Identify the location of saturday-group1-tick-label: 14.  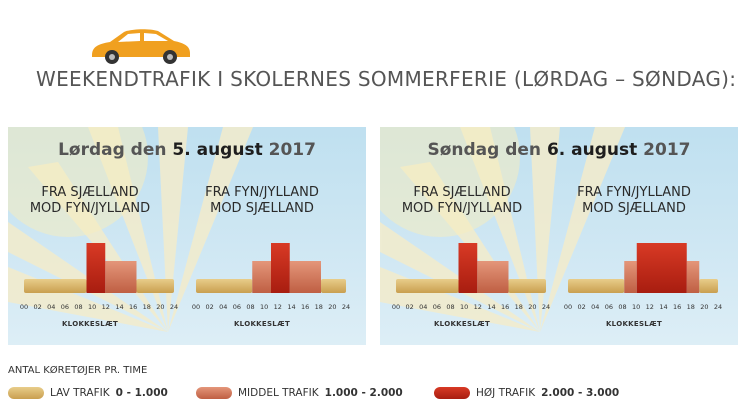
(119, 307).